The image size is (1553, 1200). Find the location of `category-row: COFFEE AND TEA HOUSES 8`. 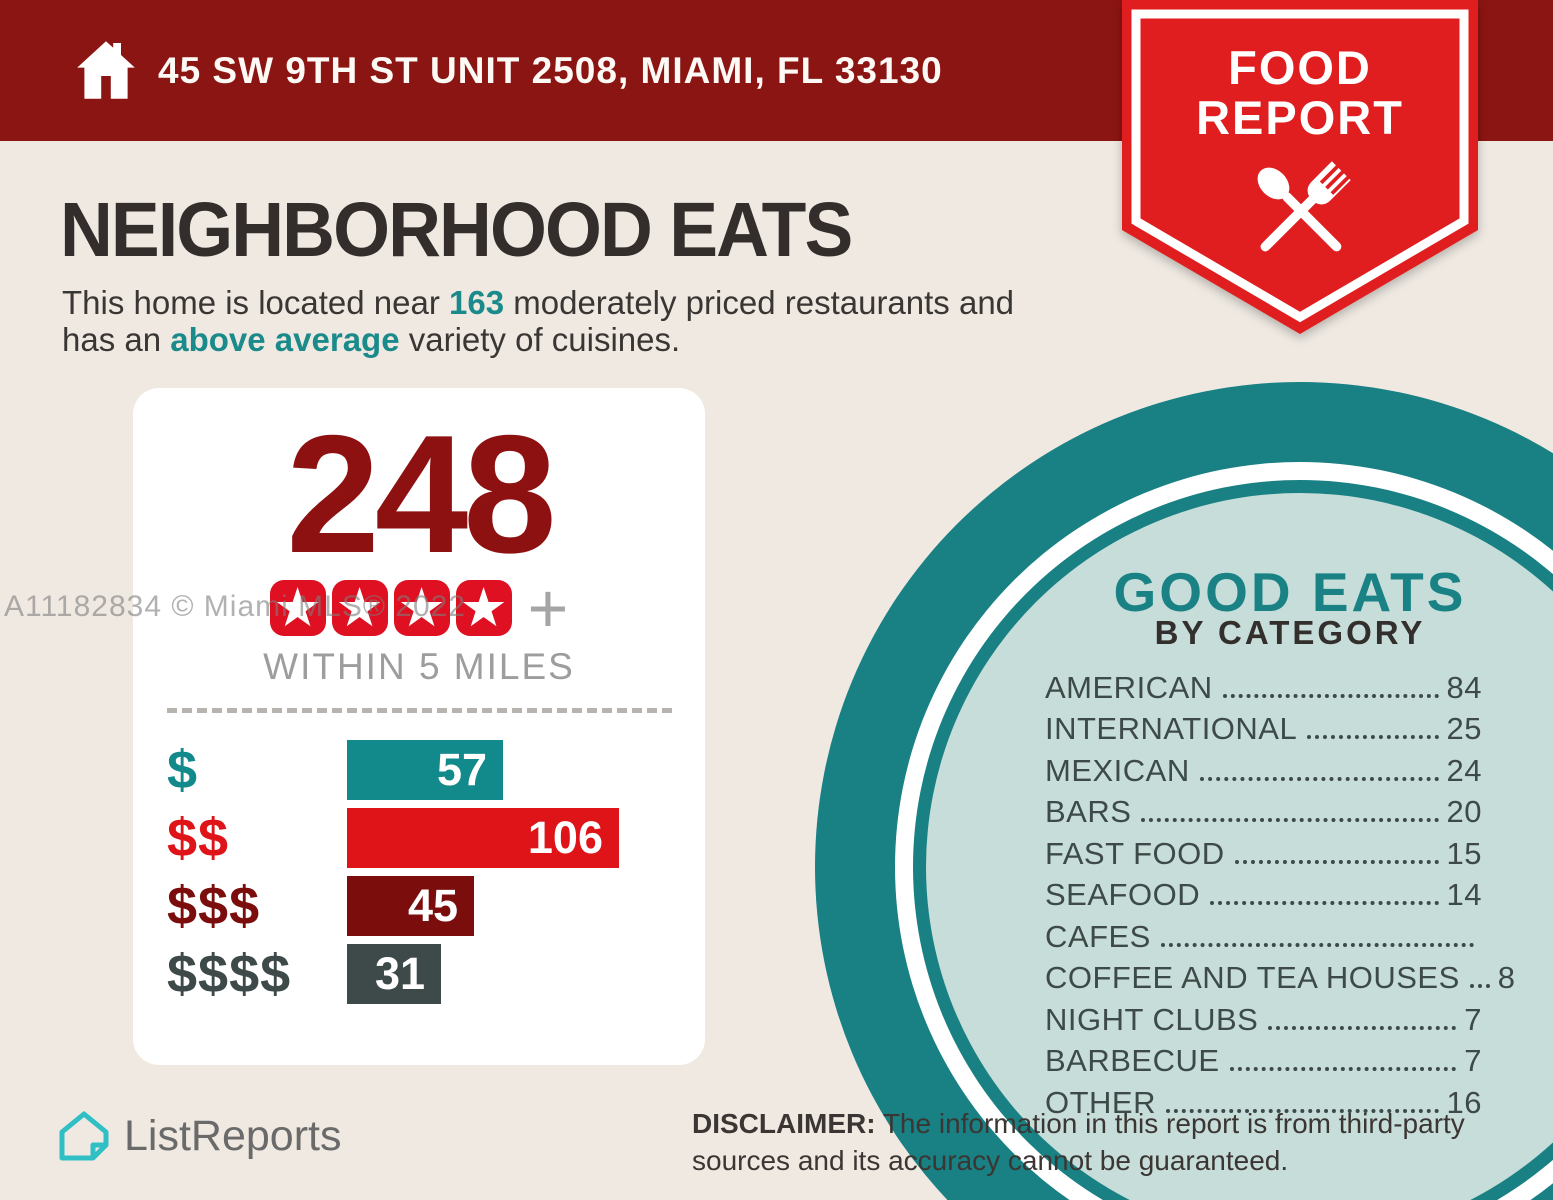

category-row: COFFEE AND TEA HOUSES 8 is located at coordinates (1280, 980).